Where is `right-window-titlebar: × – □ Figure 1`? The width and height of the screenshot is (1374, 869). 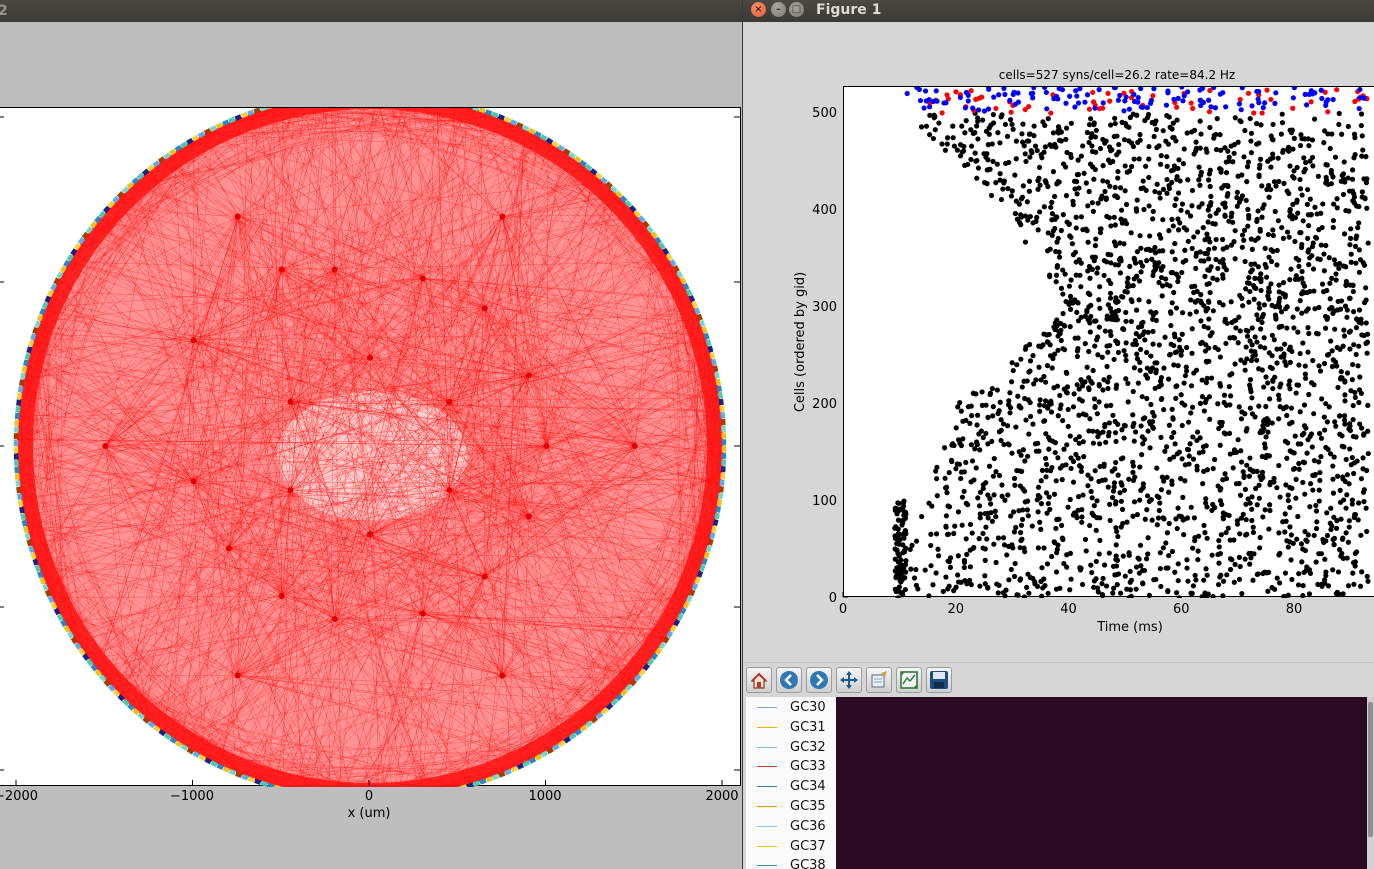
right-window-titlebar: × – □ Figure 1 is located at coordinates (1058, 11).